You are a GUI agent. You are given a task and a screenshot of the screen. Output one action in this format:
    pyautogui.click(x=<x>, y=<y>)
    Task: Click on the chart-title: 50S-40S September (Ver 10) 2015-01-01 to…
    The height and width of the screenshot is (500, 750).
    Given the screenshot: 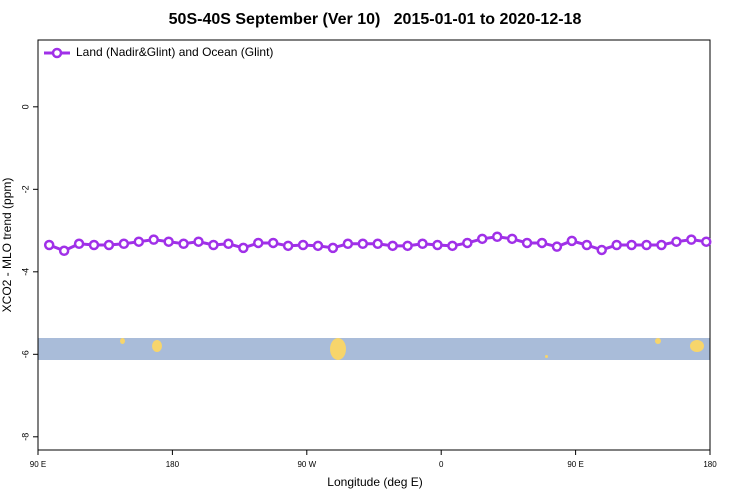 What is the action you would take?
    pyautogui.click(x=375, y=19)
    